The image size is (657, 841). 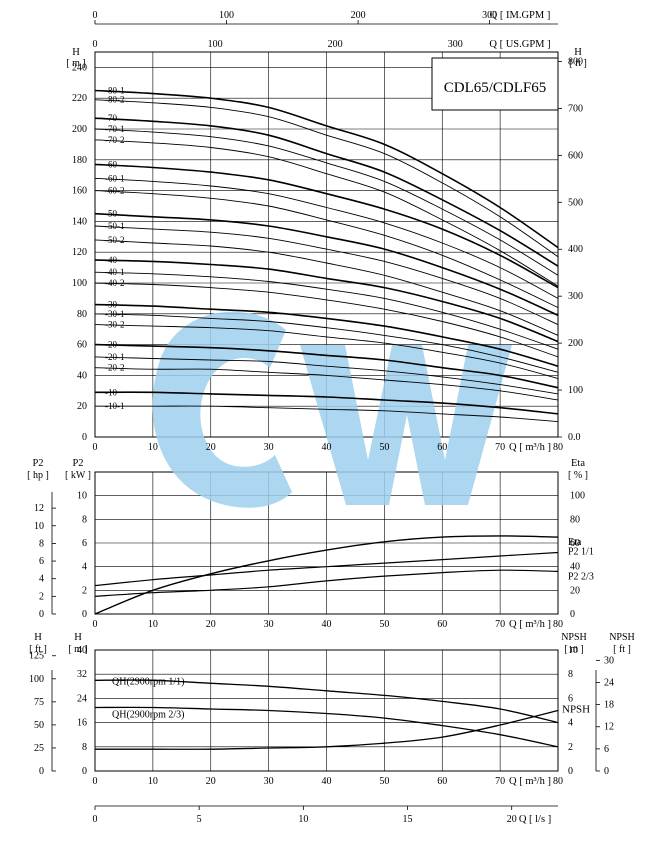 What do you see at coordinates (575, 542) in the screenshot?
I see `eta-series-label: Eta` at bounding box center [575, 542].